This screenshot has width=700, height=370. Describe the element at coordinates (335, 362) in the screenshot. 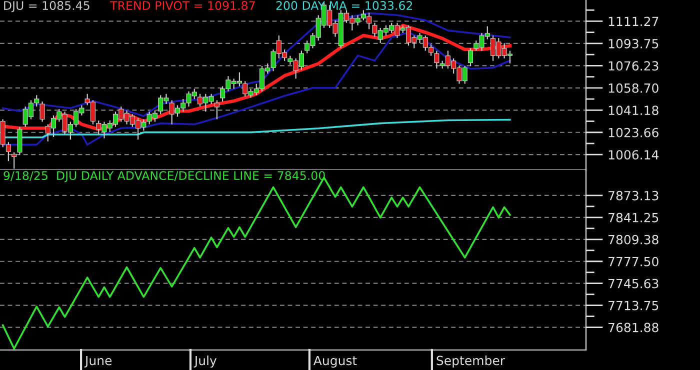

I see `x-tick-label: August` at that location.